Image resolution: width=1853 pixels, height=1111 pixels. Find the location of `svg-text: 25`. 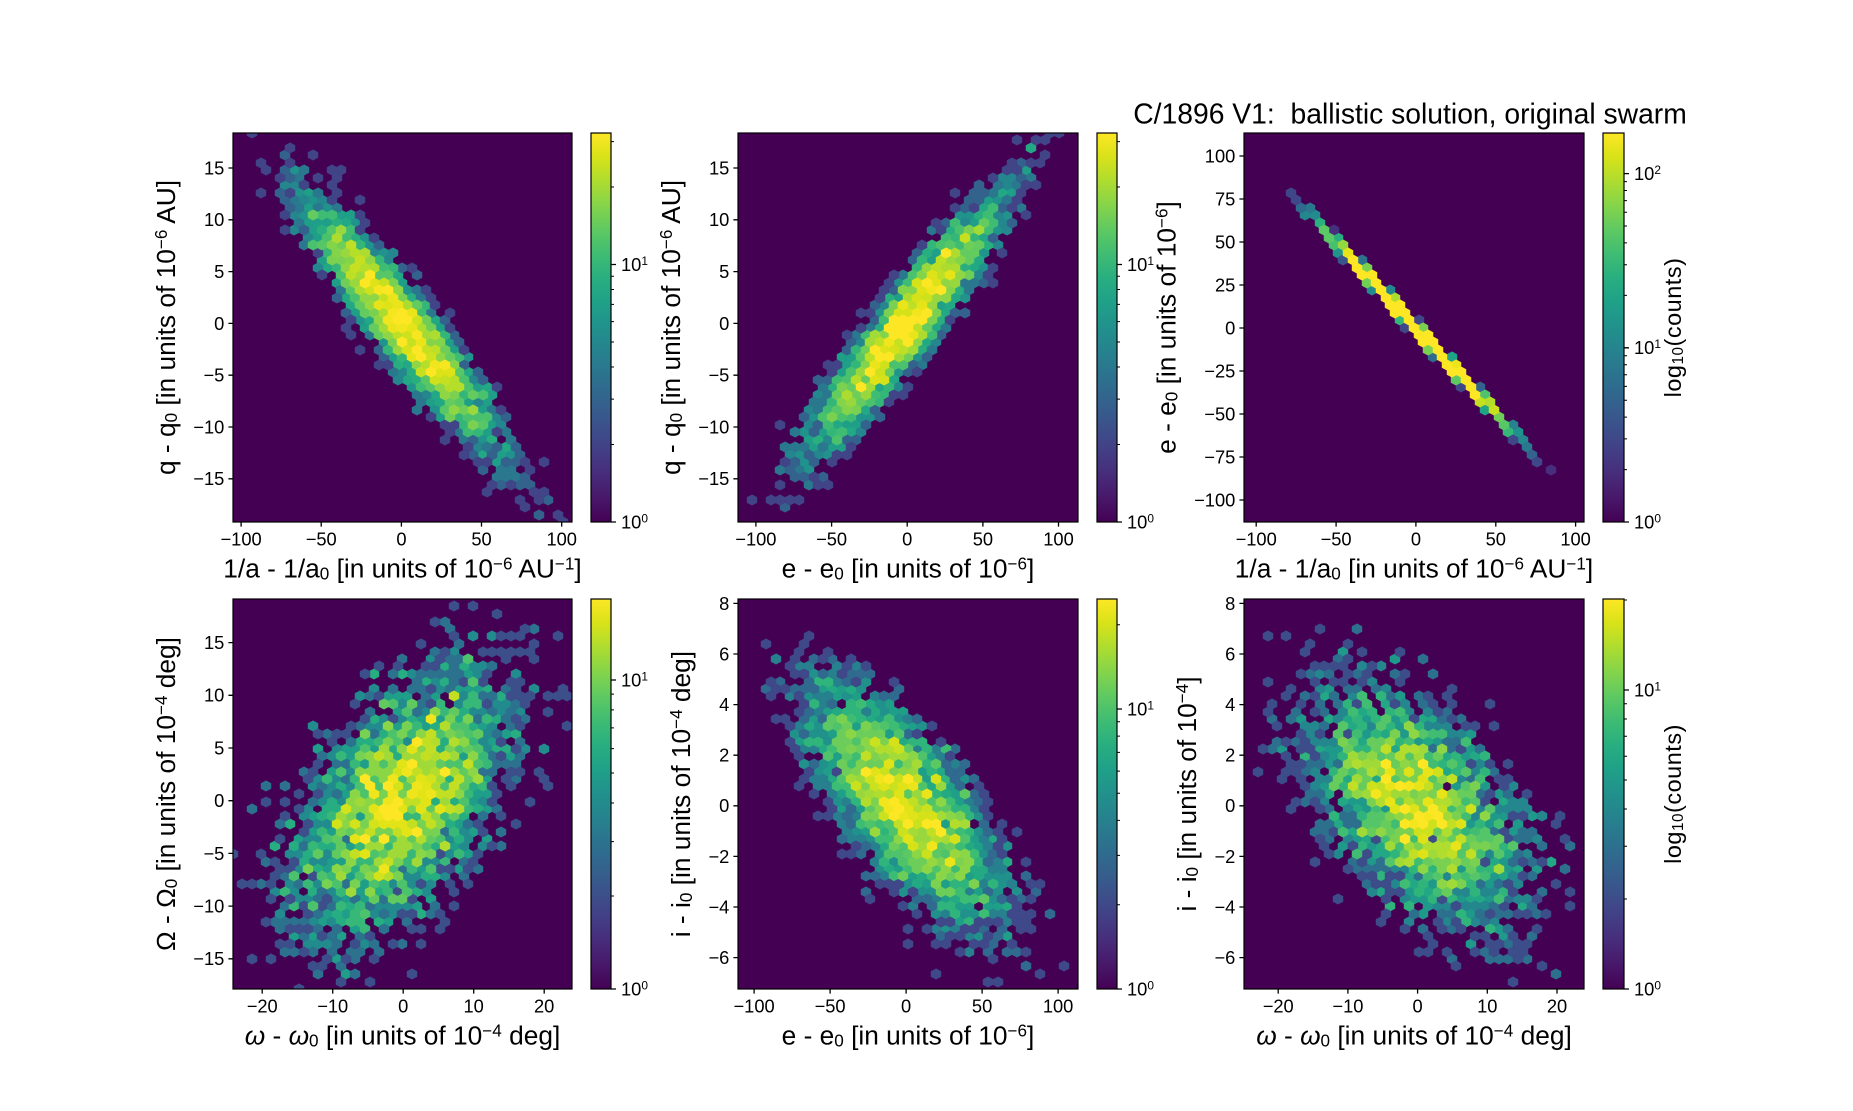

svg-text: 25 is located at coordinates (1225, 284).